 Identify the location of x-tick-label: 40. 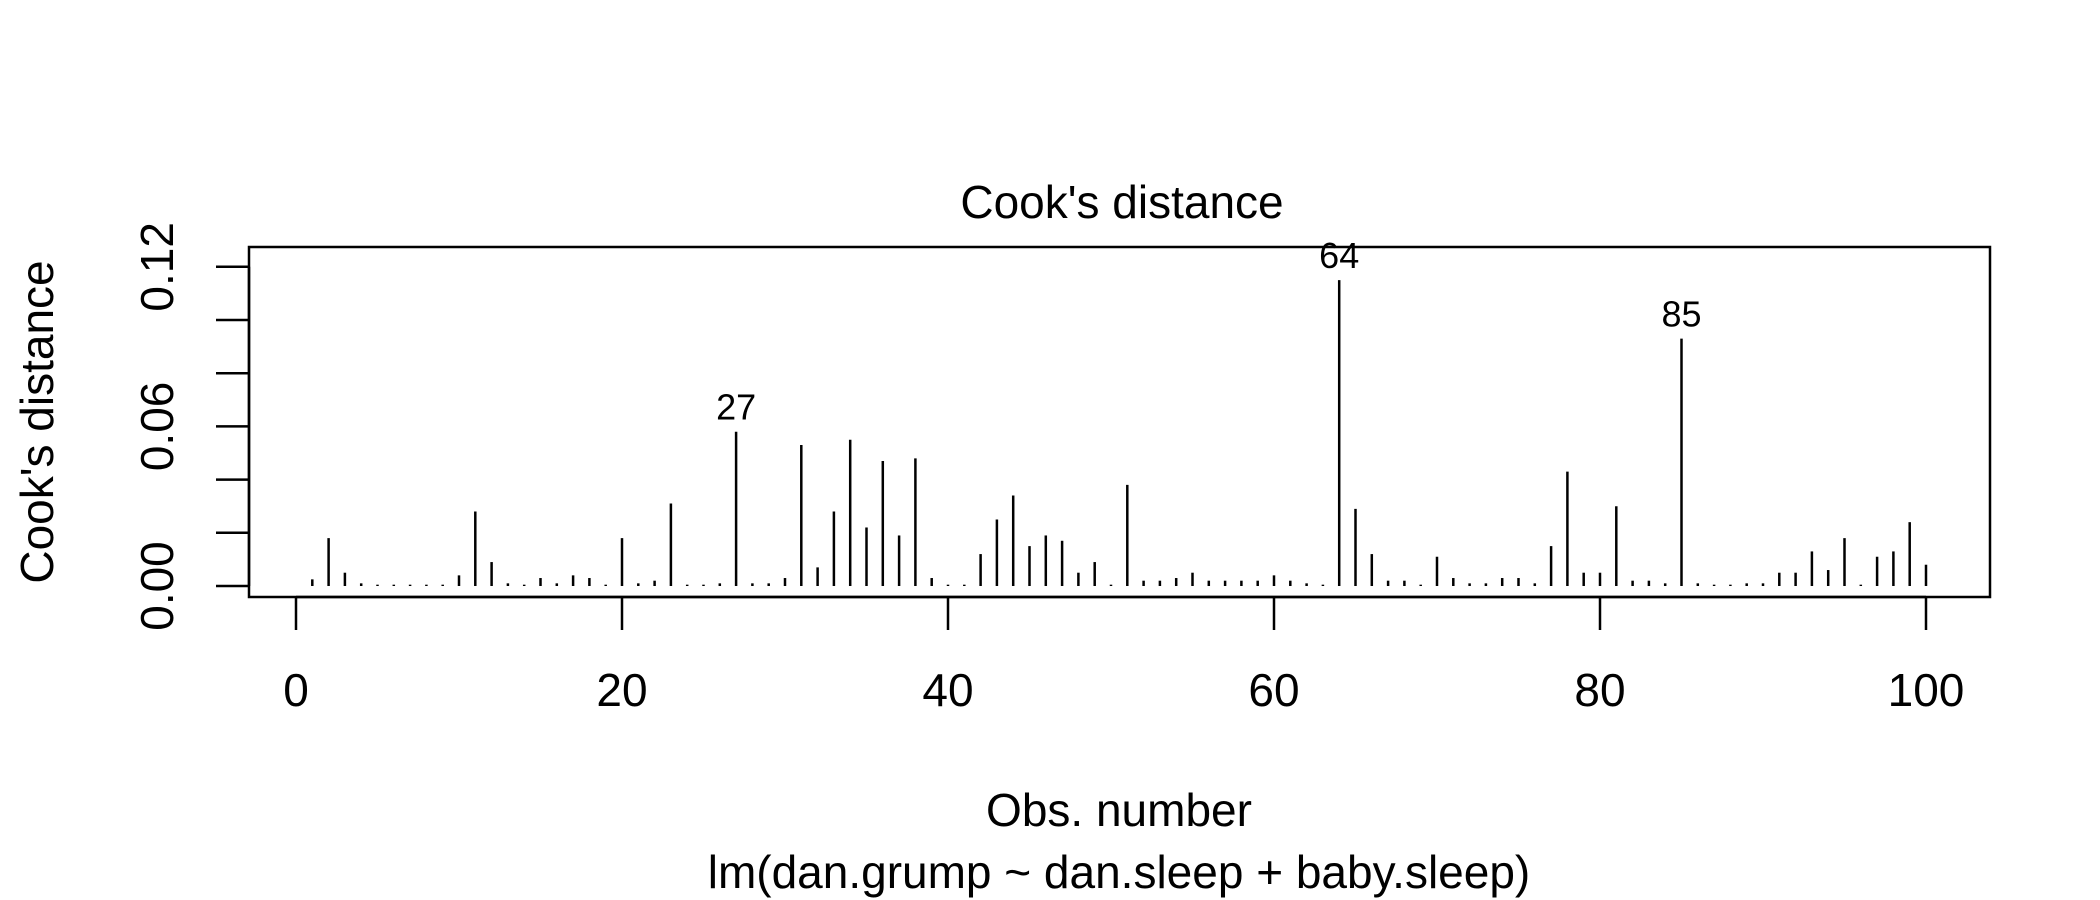
(947, 690).